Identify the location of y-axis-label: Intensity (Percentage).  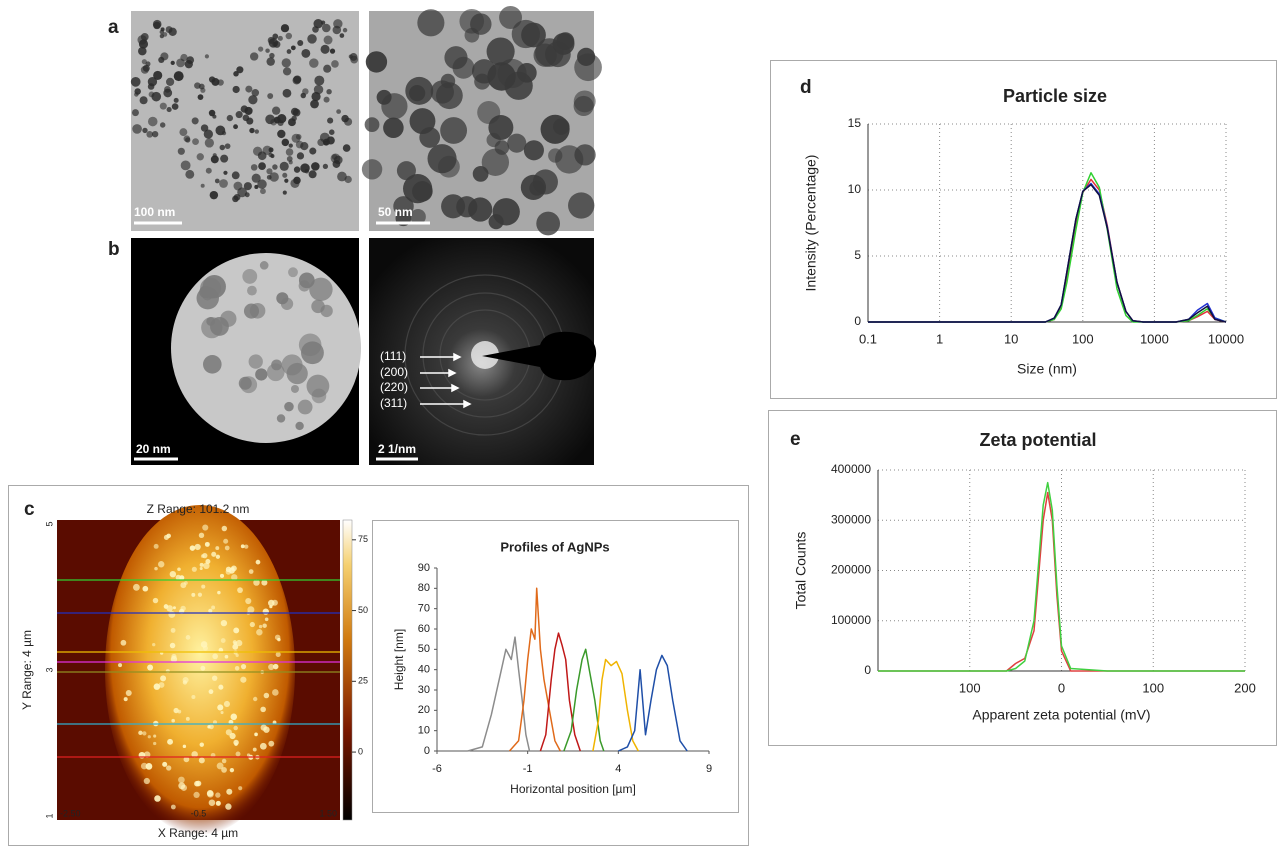
(811, 223).